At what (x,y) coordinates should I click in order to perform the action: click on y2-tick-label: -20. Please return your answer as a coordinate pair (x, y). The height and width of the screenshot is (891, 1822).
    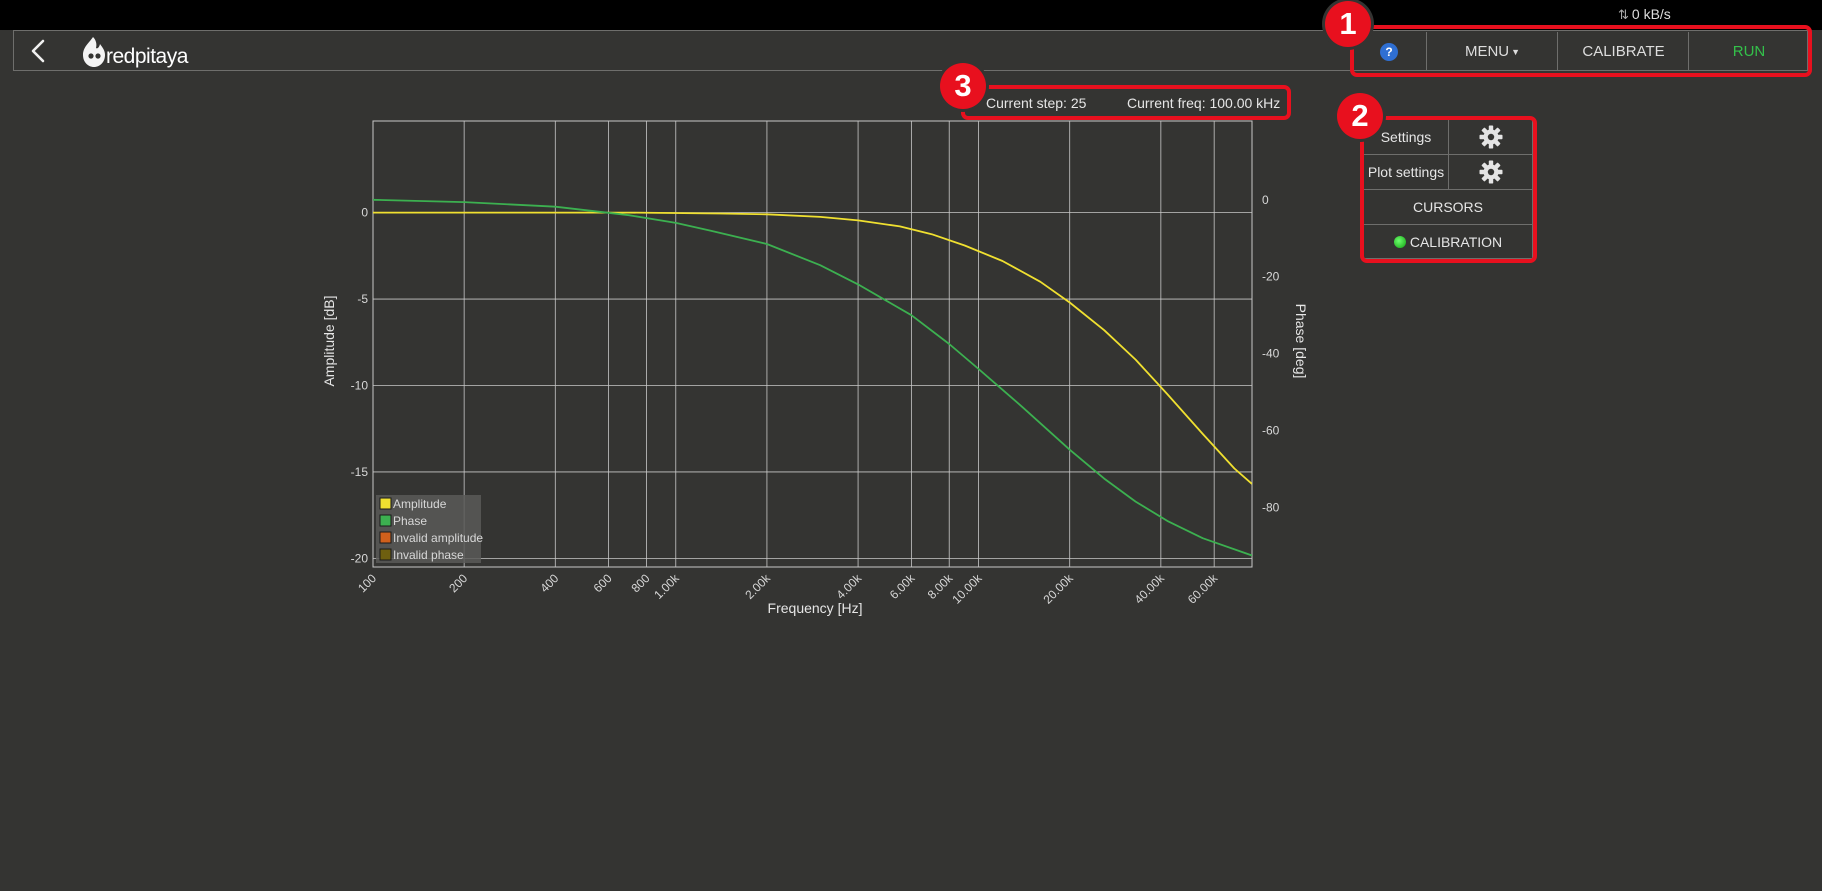
    Looking at the image, I should click on (1271, 277).